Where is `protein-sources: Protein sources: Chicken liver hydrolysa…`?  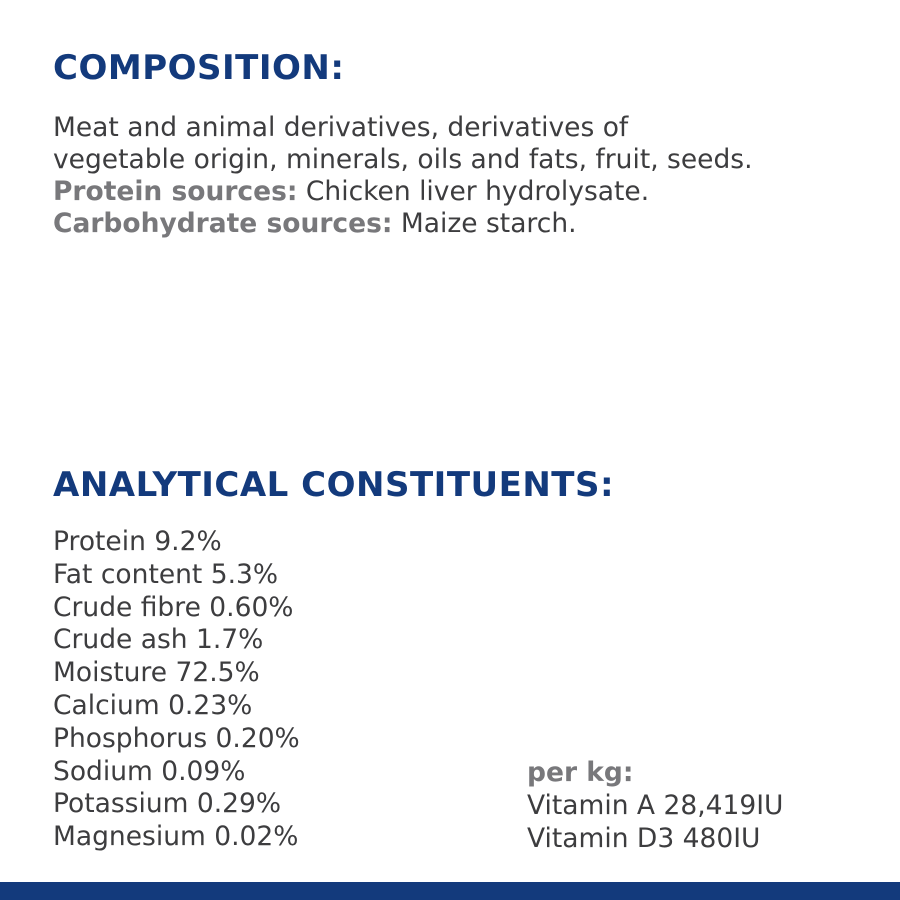
protein-sources: Protein sources: Chicken liver hydrolysa… is located at coordinates (403, 192).